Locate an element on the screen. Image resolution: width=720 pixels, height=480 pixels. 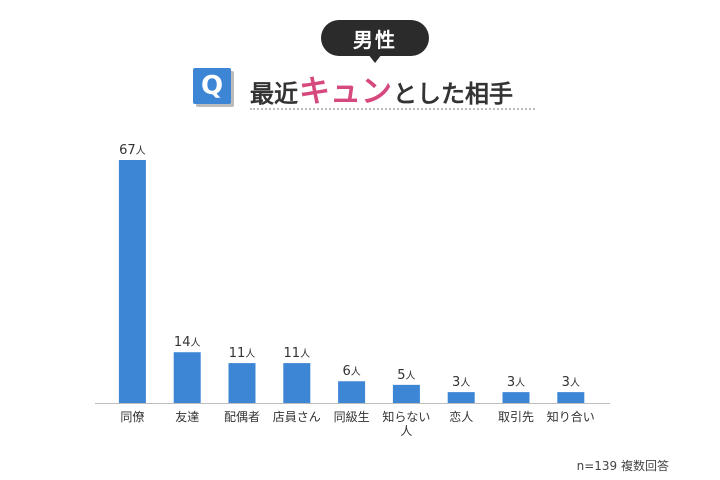
title-divider is located at coordinates (392, 109).